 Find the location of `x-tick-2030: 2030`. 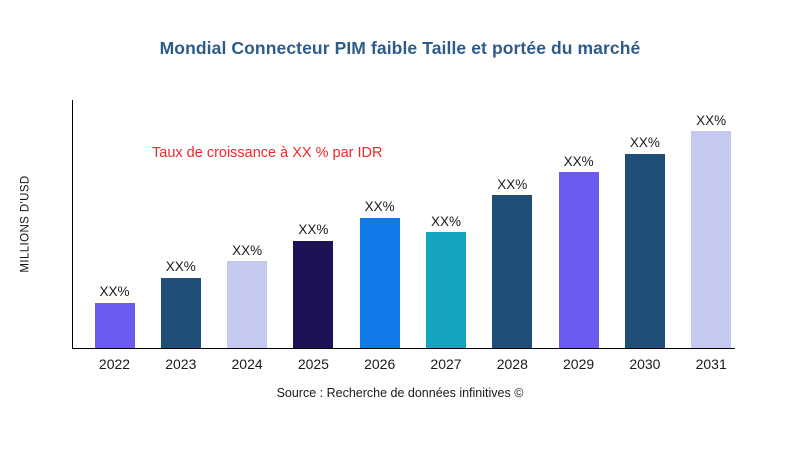

x-tick-2030: 2030 is located at coordinates (645, 364).